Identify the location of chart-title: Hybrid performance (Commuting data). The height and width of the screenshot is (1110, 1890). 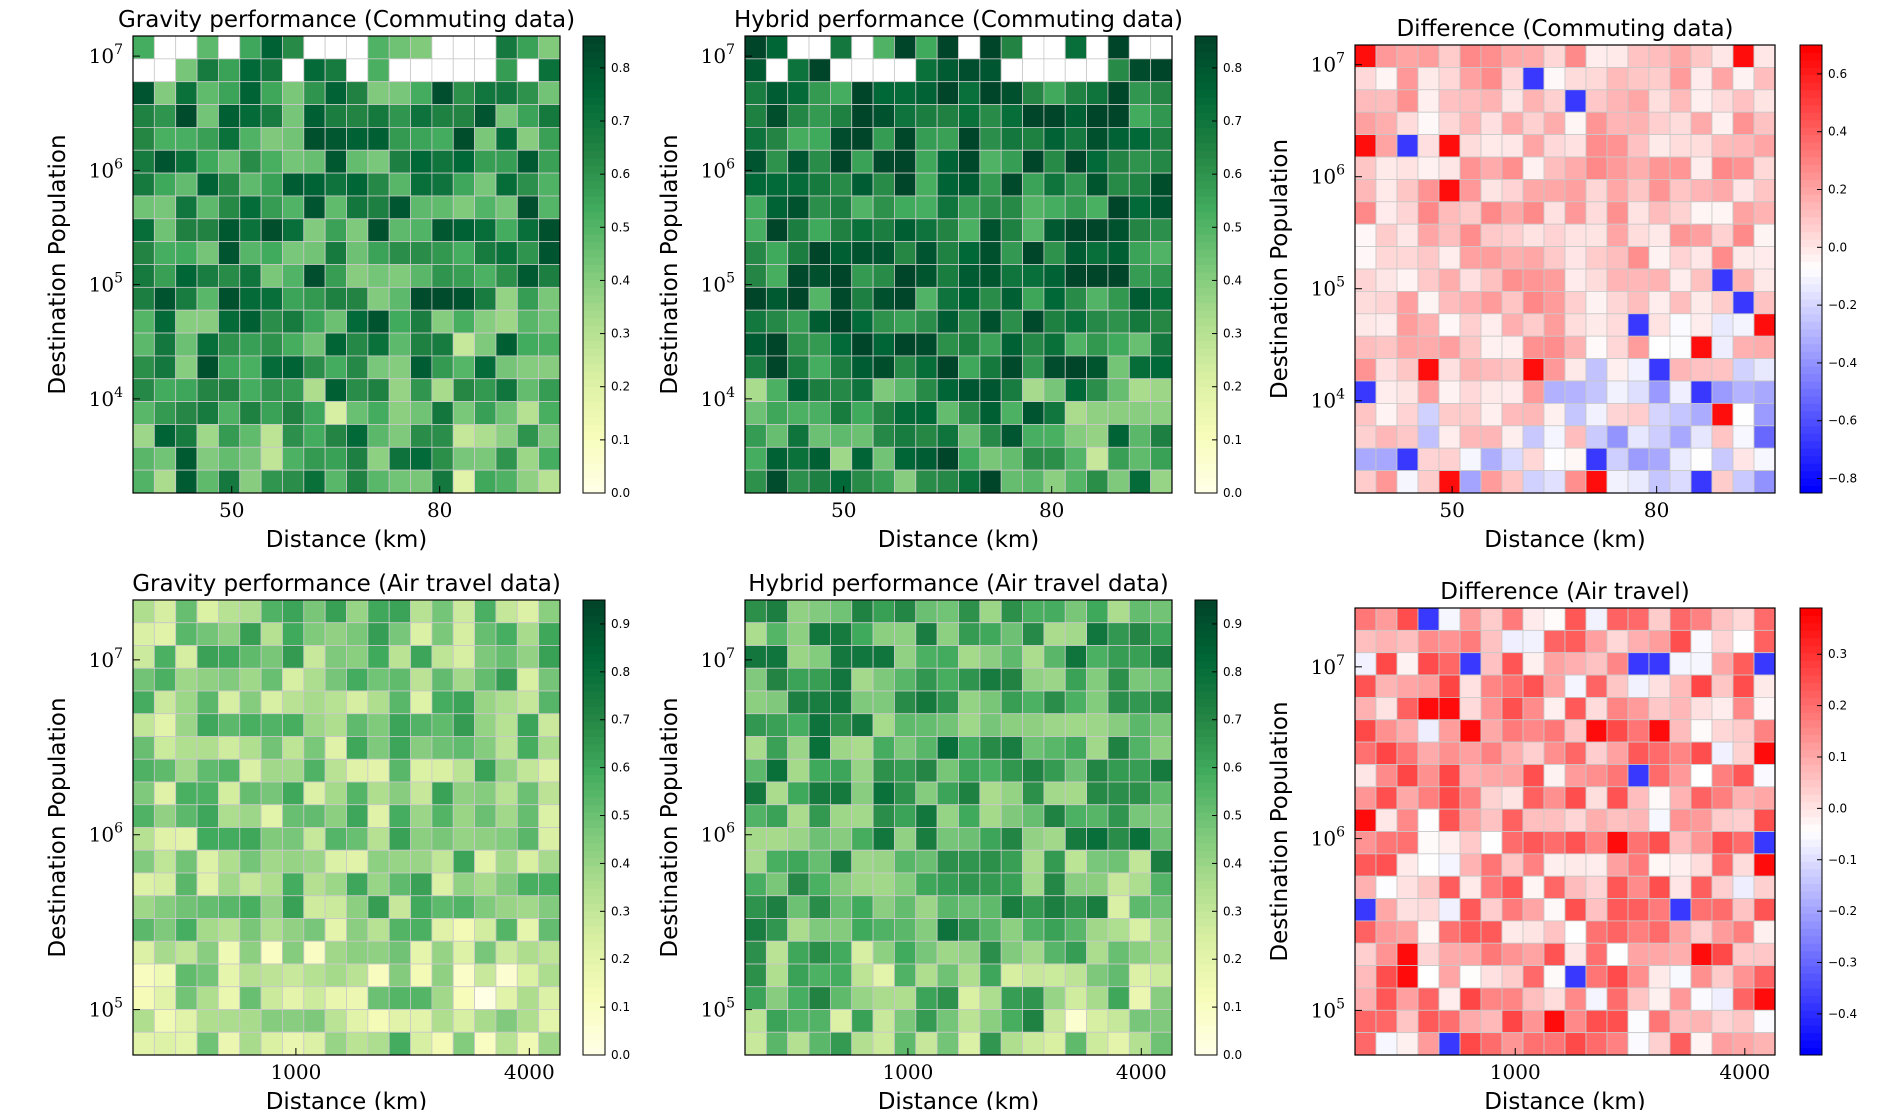
(958, 20).